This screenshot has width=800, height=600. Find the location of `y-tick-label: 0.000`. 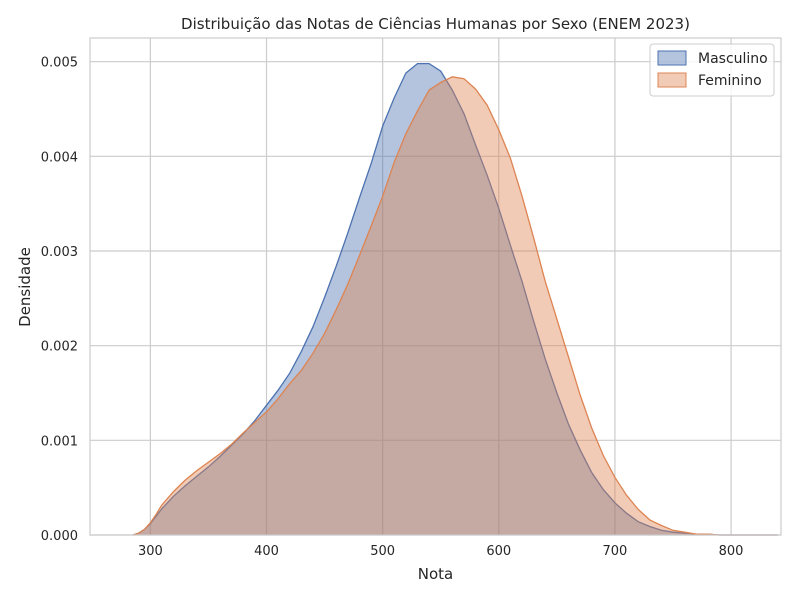

y-tick-label: 0.000 is located at coordinates (59, 536).